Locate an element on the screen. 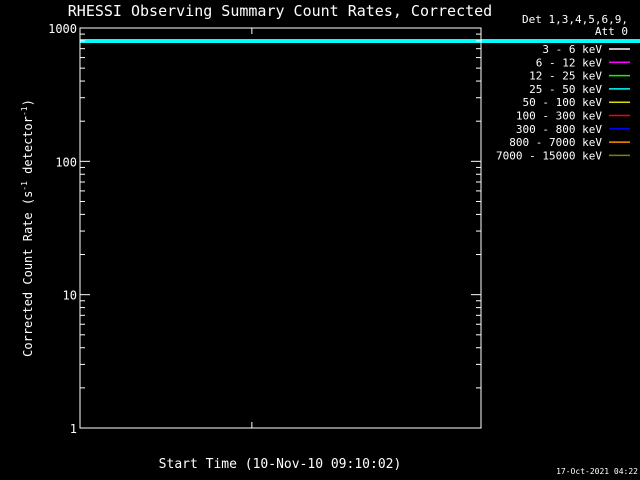  y-tick-label: 1000 is located at coordinates (62, 29).